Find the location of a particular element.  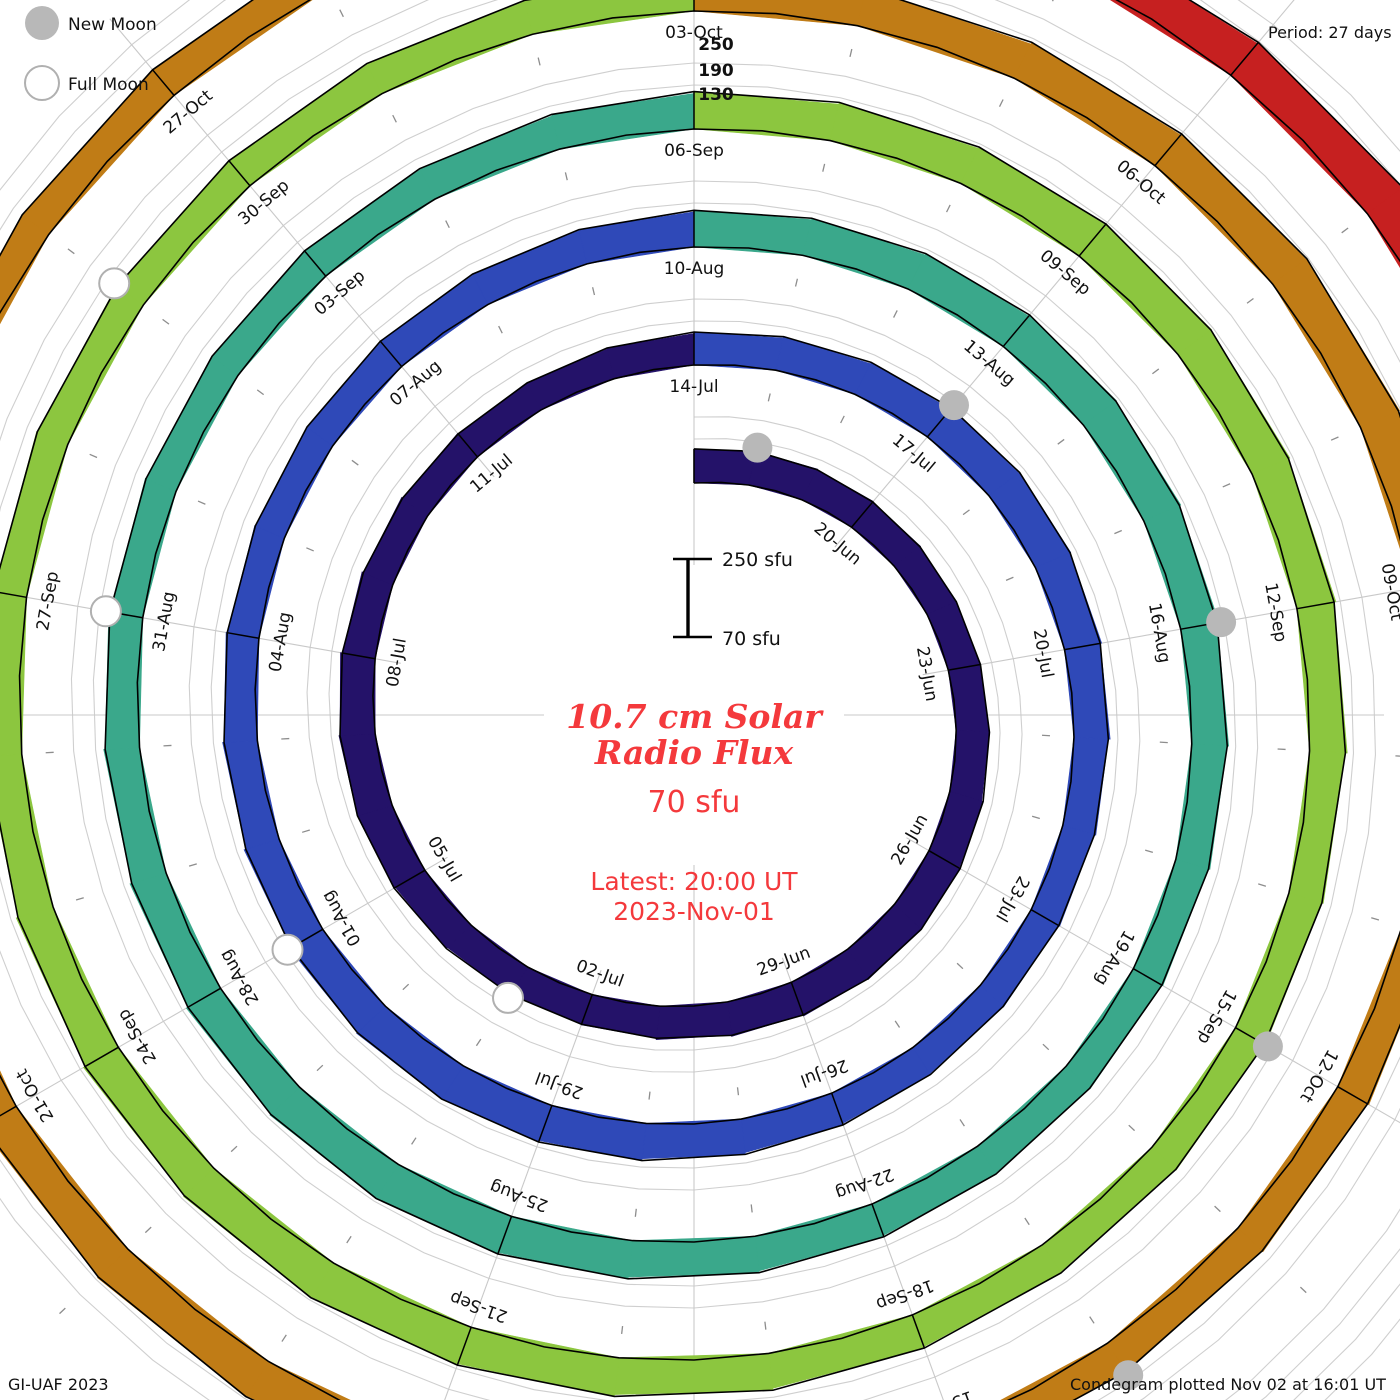

current-value: 70 sfu is located at coordinates (694, 802).